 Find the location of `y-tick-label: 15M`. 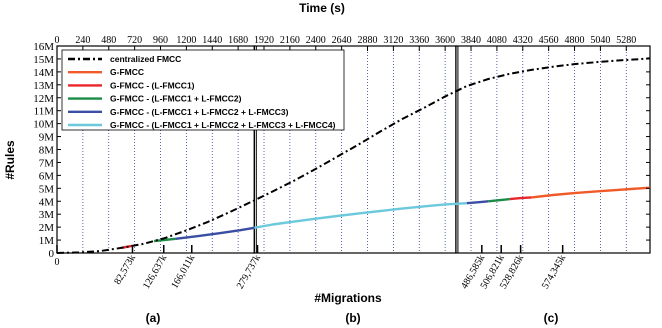

y-tick-label: 15M is located at coordinates (43, 60).